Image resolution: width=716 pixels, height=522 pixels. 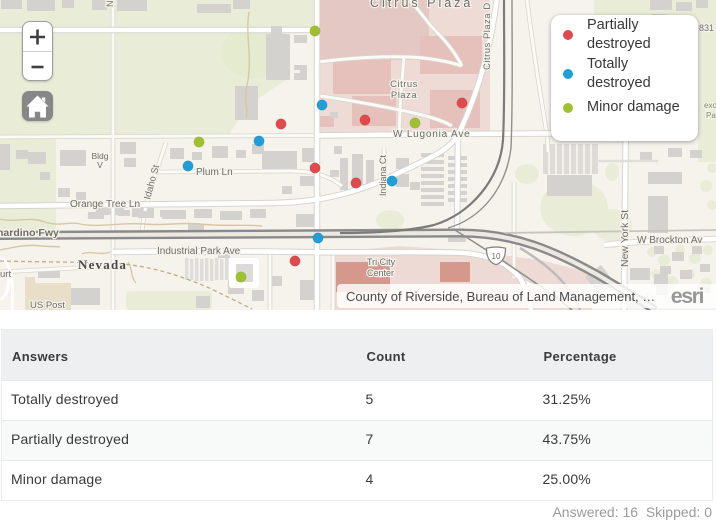 I want to click on svg-text: N, so click(x=110, y=4).